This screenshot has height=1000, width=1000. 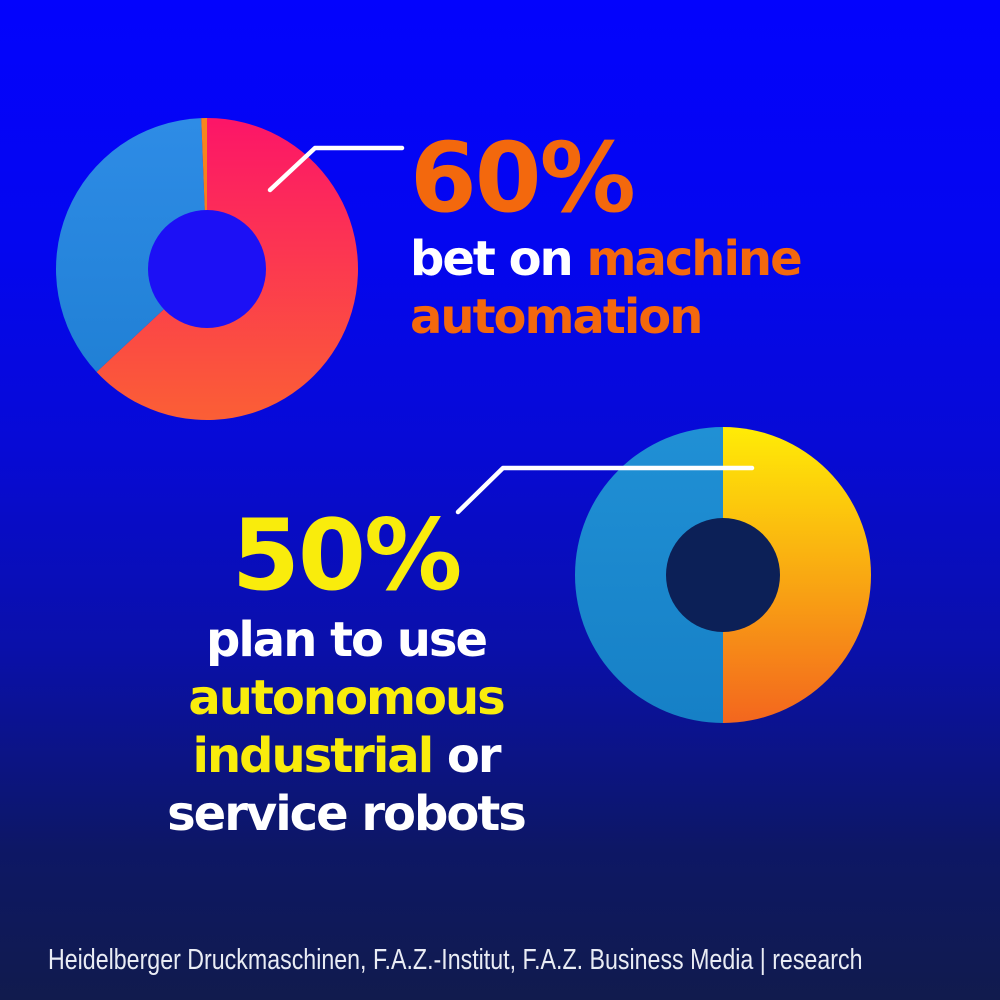 What do you see at coordinates (649, 575) in the screenshot?
I see `donut-50-segment-rest` at bounding box center [649, 575].